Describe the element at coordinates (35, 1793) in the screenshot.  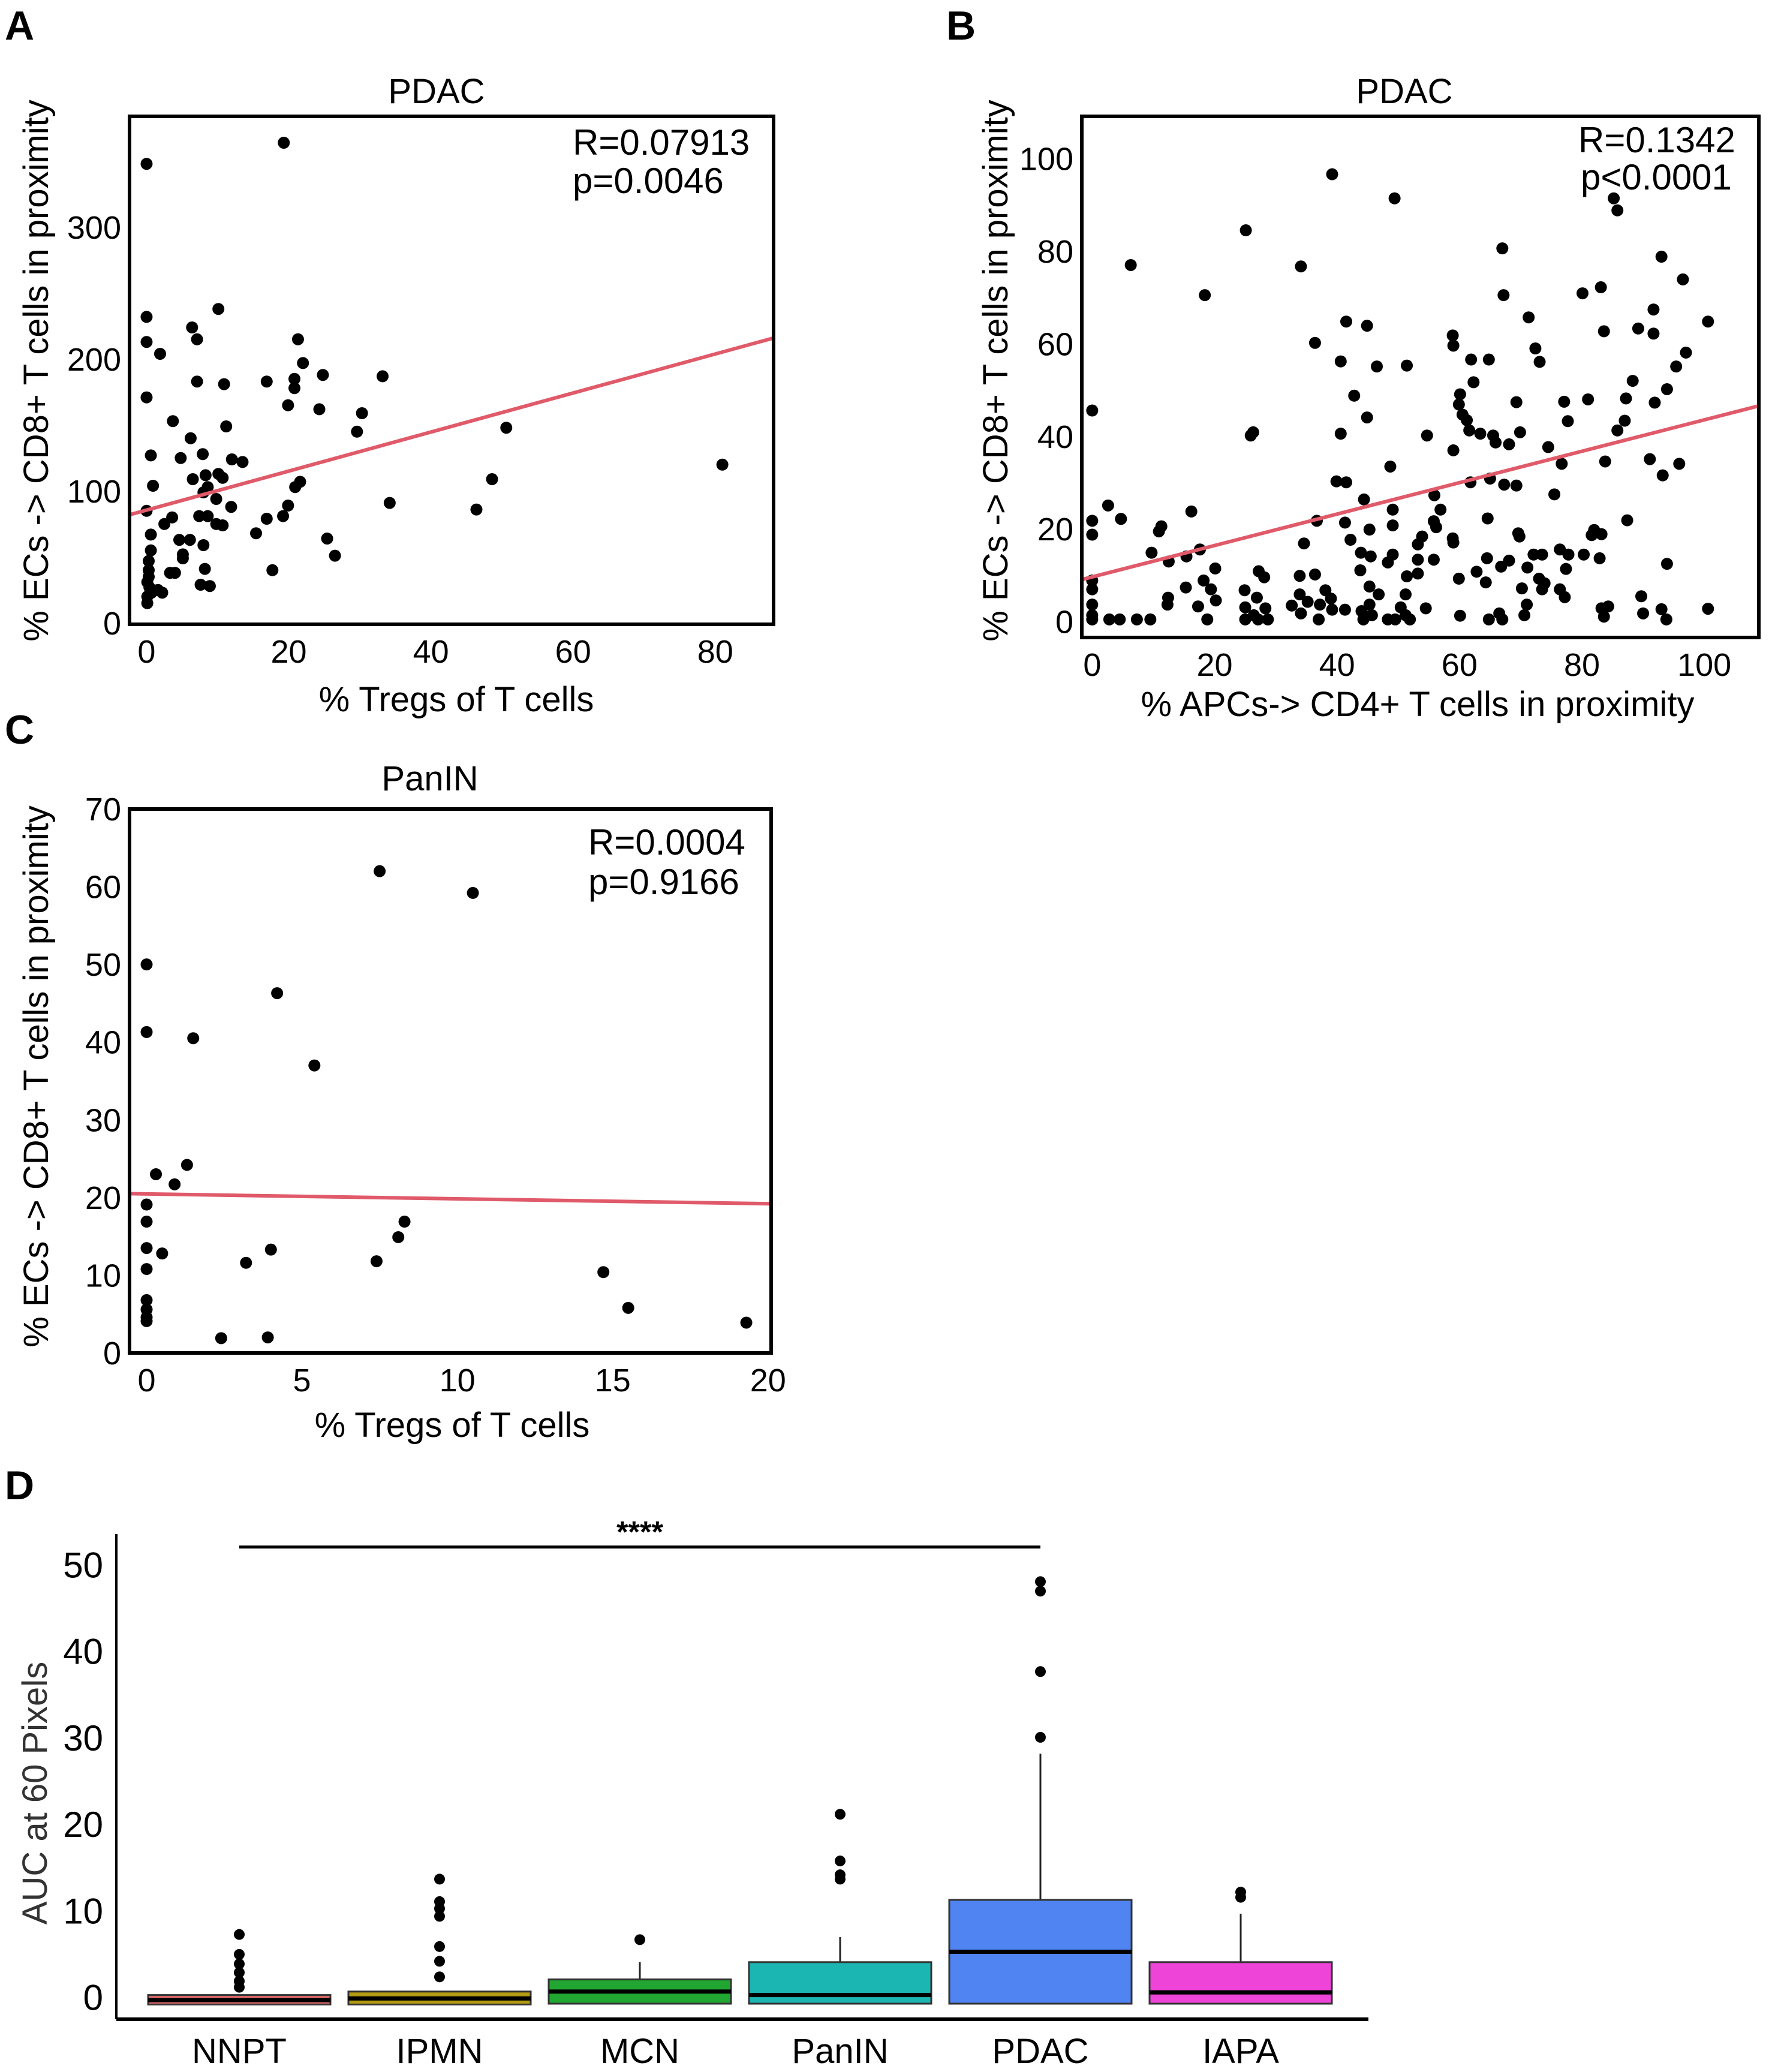
I see `y-axis-label: AUC at 60 Pixels` at that location.